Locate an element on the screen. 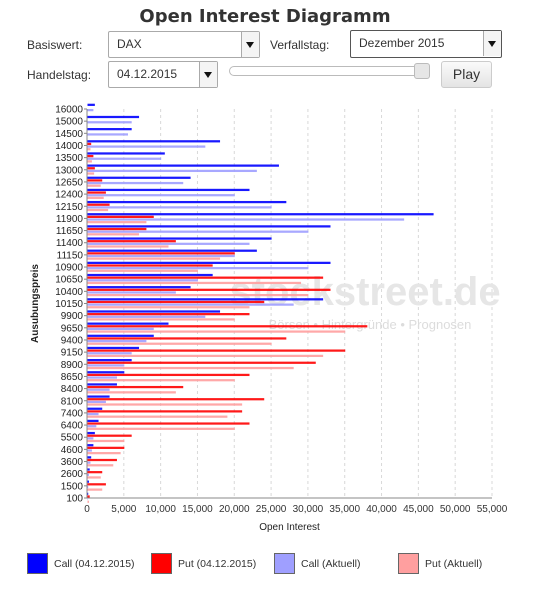  y-tick-label: 11400 is located at coordinates (70, 243).